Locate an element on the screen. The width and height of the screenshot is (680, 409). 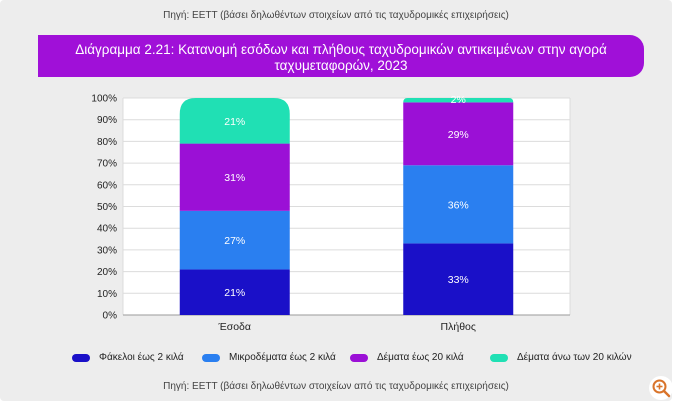
data-label: 2% is located at coordinates (458, 100).